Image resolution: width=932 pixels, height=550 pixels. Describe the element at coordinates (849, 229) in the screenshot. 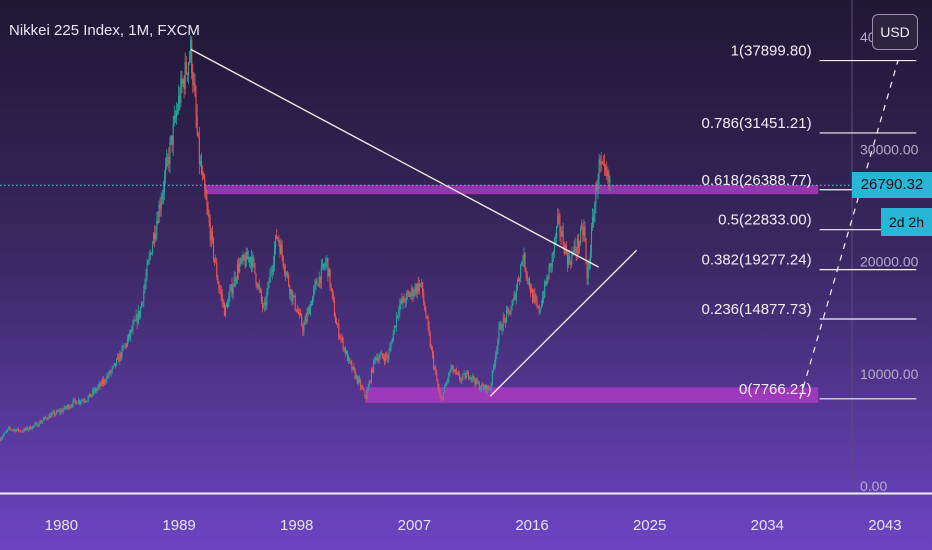

I see `projection-line` at that location.